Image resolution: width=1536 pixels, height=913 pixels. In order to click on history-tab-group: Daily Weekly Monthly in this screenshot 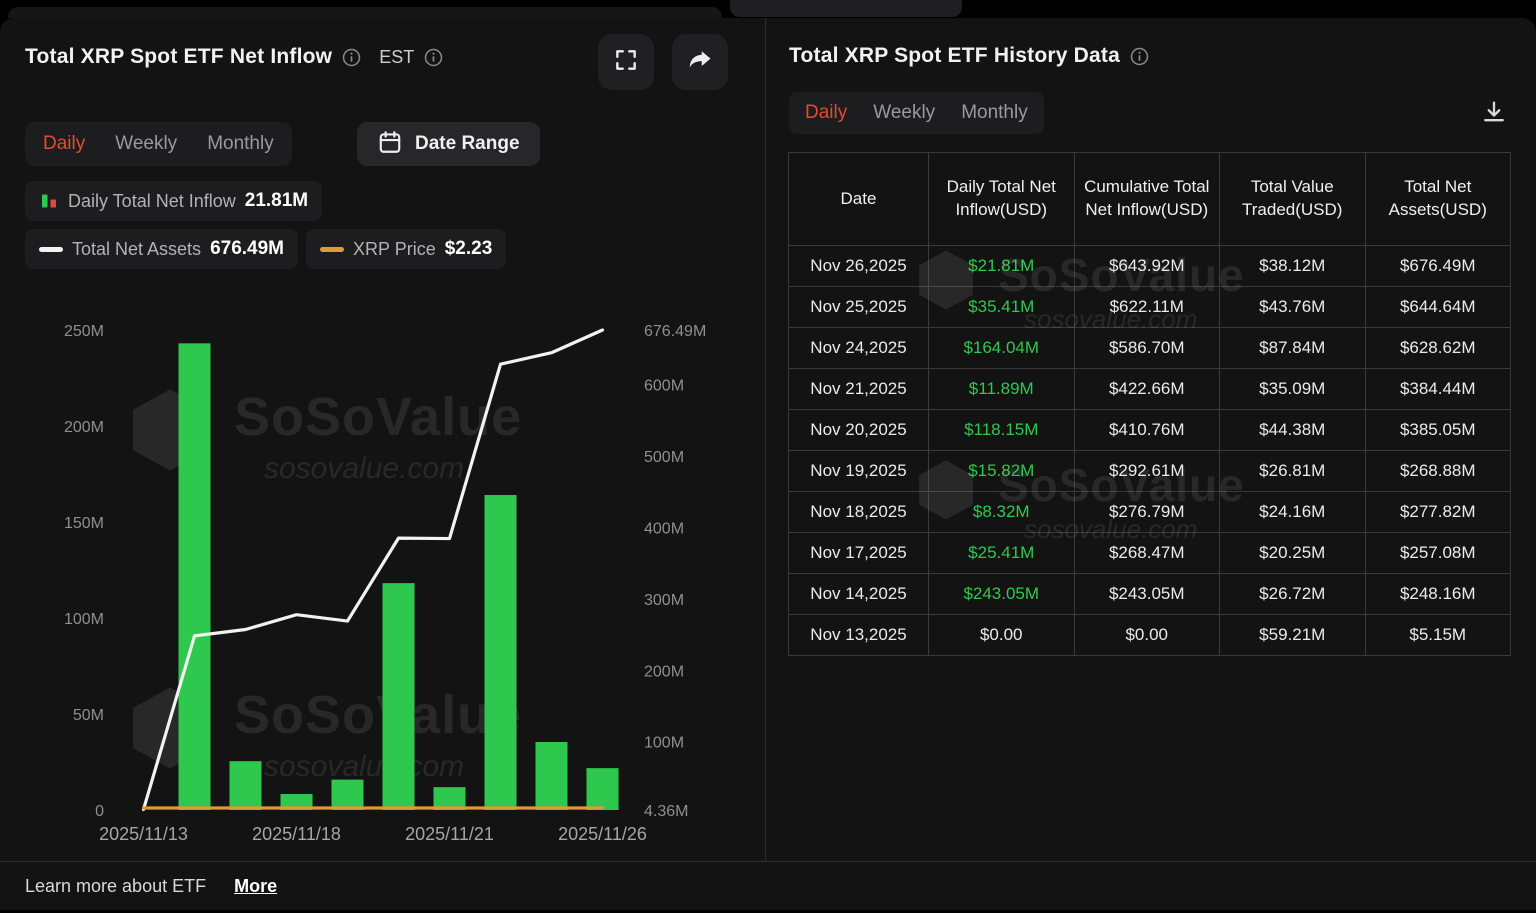, I will do `click(916, 113)`.